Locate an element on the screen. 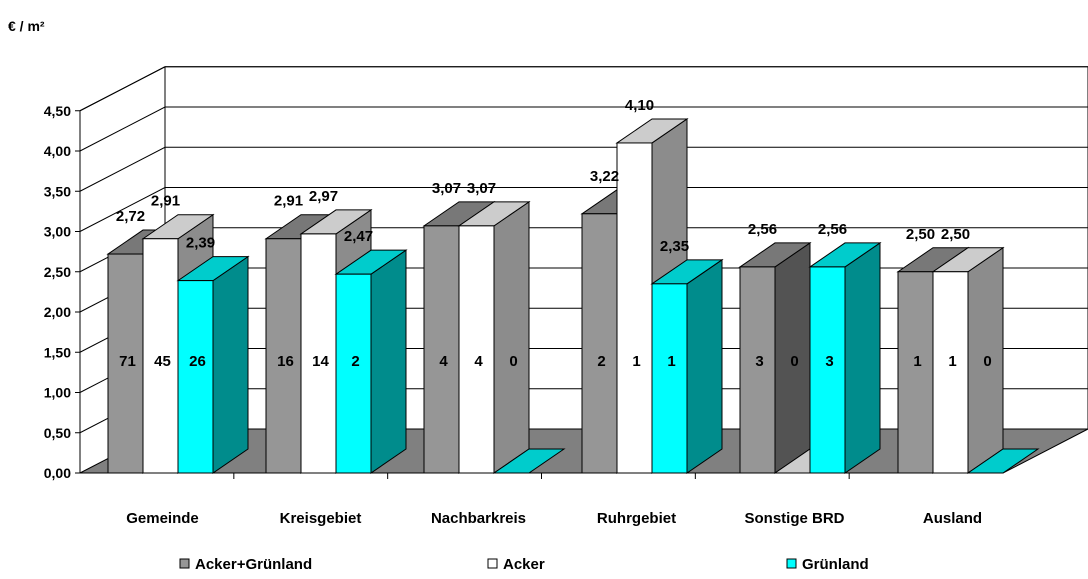 The image size is (1088, 579). value-label: 3,22 is located at coordinates (604, 176).